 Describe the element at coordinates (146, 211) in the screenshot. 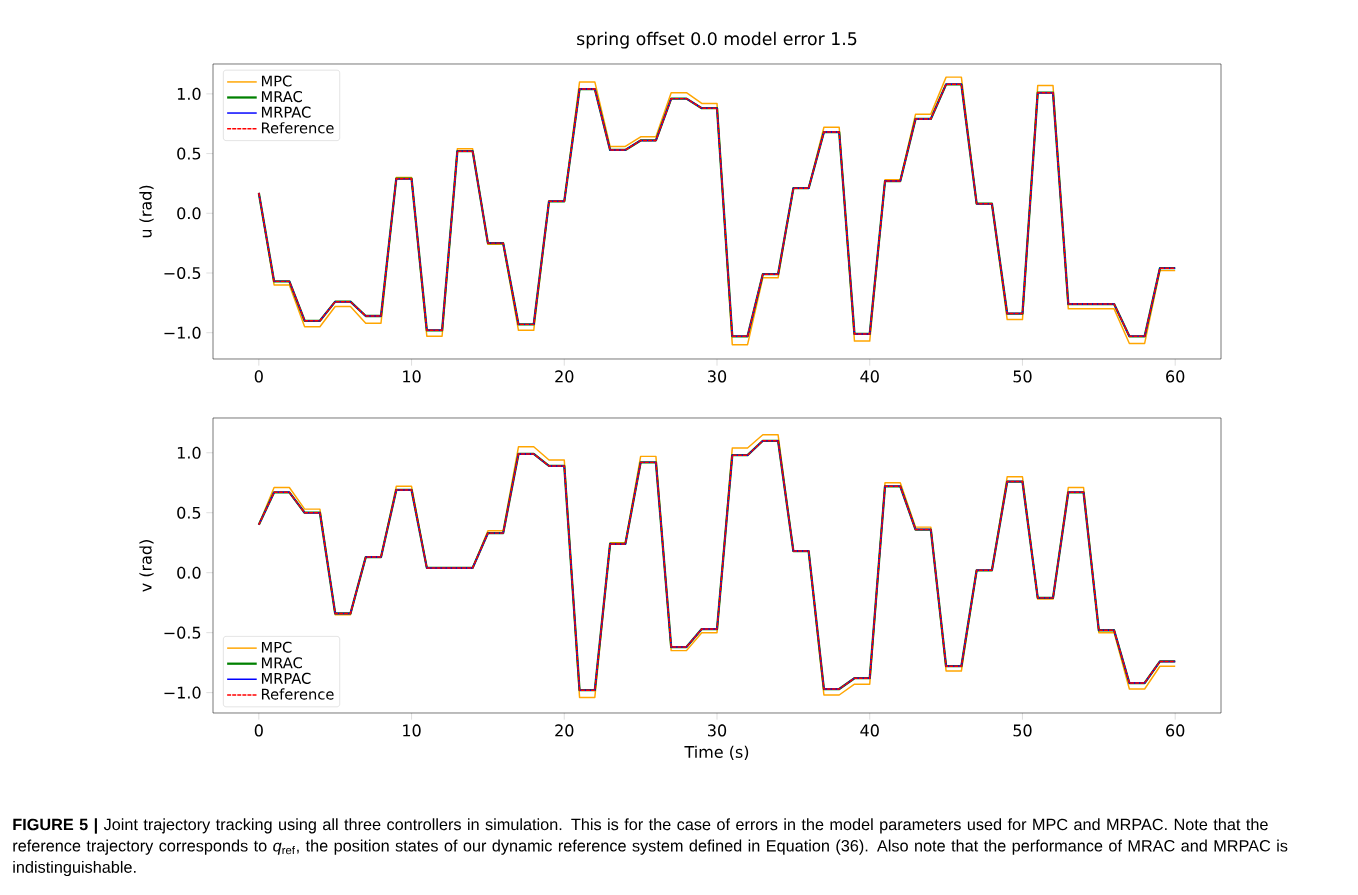

I see `y-axis-title: u (rad)` at that location.